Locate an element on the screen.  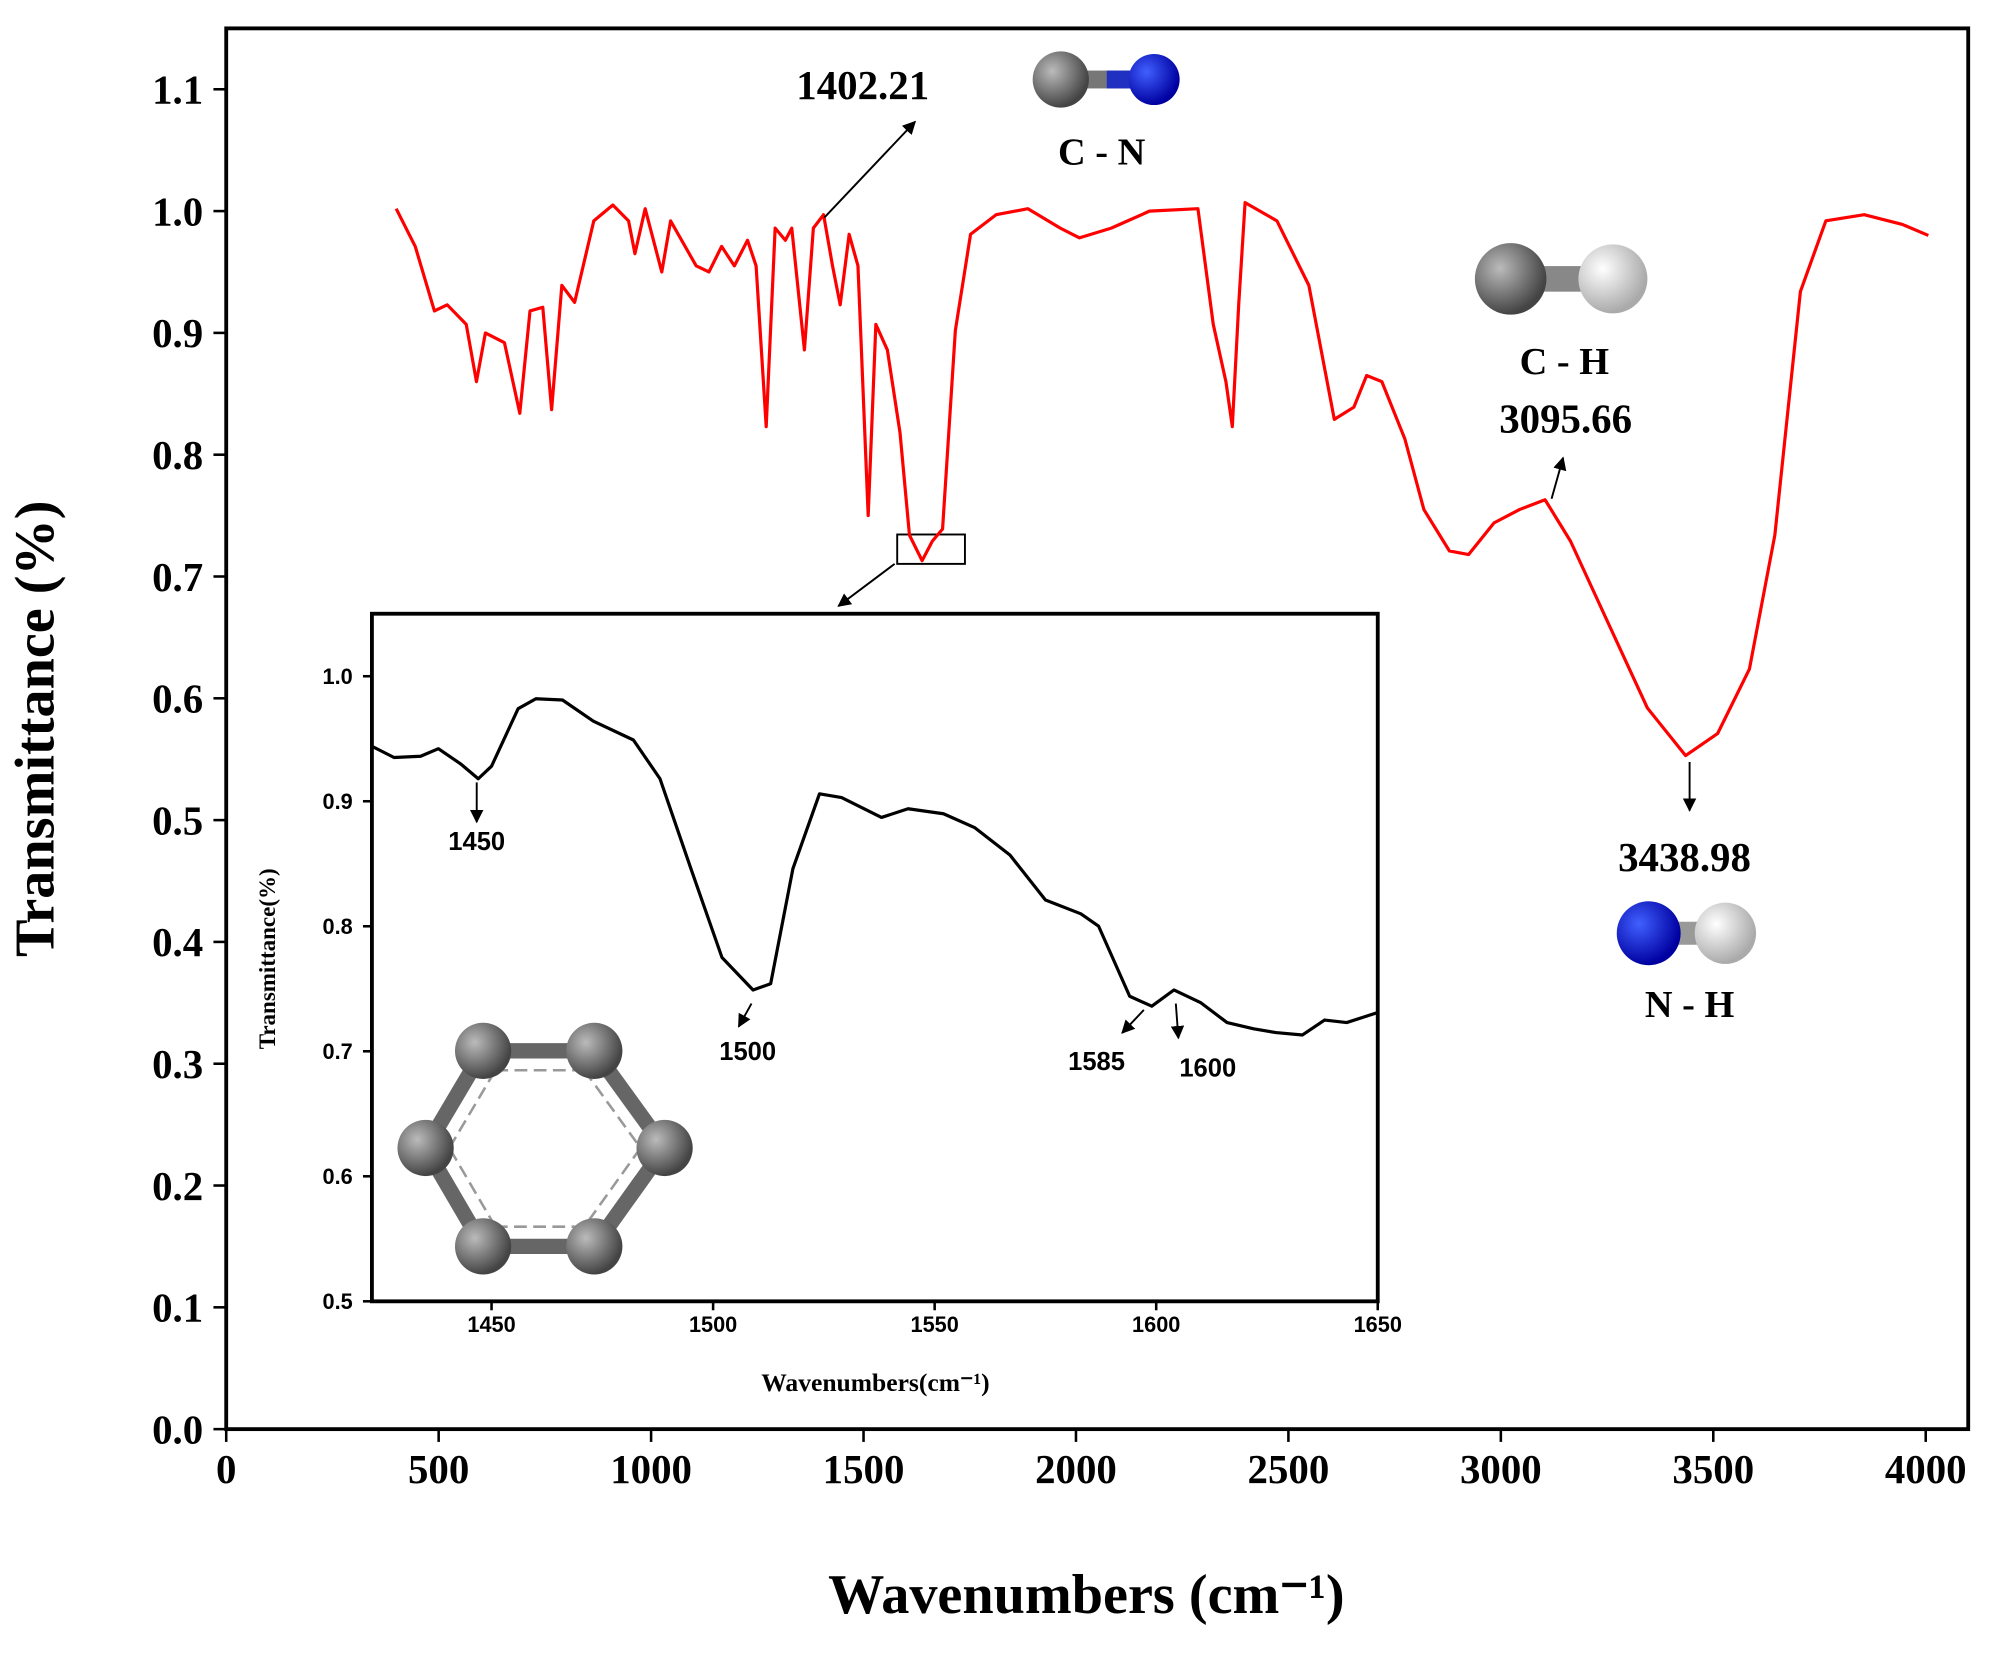
annotation: C - H is located at coordinates (1565, 362).